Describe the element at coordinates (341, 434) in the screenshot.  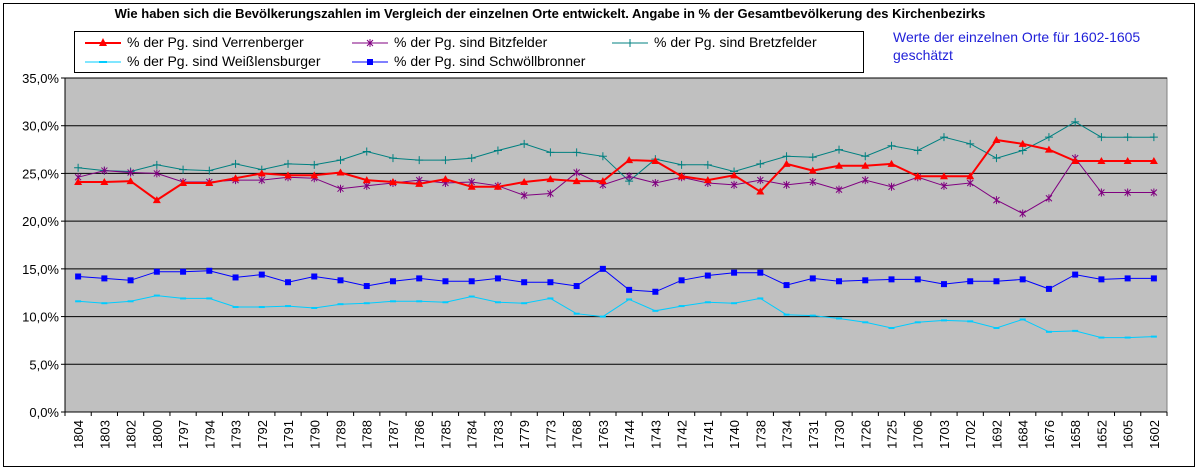
I see `x-tick-label: 1789` at that location.